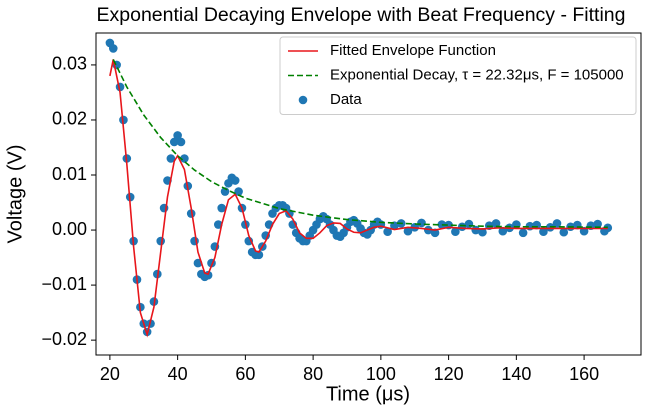 The width and height of the screenshot is (648, 414). I want to click on legend-label: Fitted Envelope Function, so click(413, 50).